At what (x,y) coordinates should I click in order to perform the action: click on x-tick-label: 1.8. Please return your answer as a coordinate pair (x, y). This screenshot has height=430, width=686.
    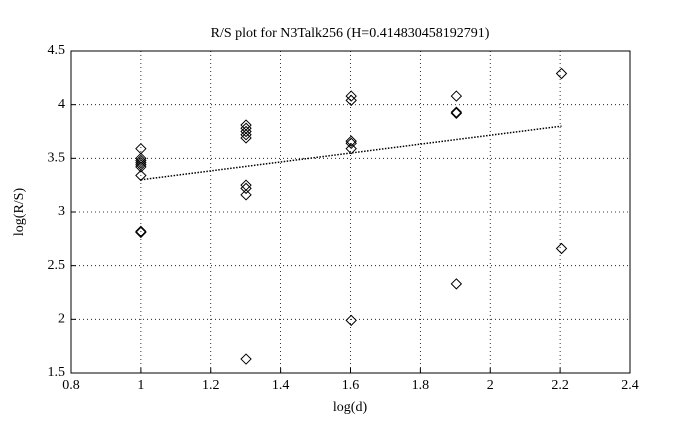
    Looking at the image, I should click on (421, 385).